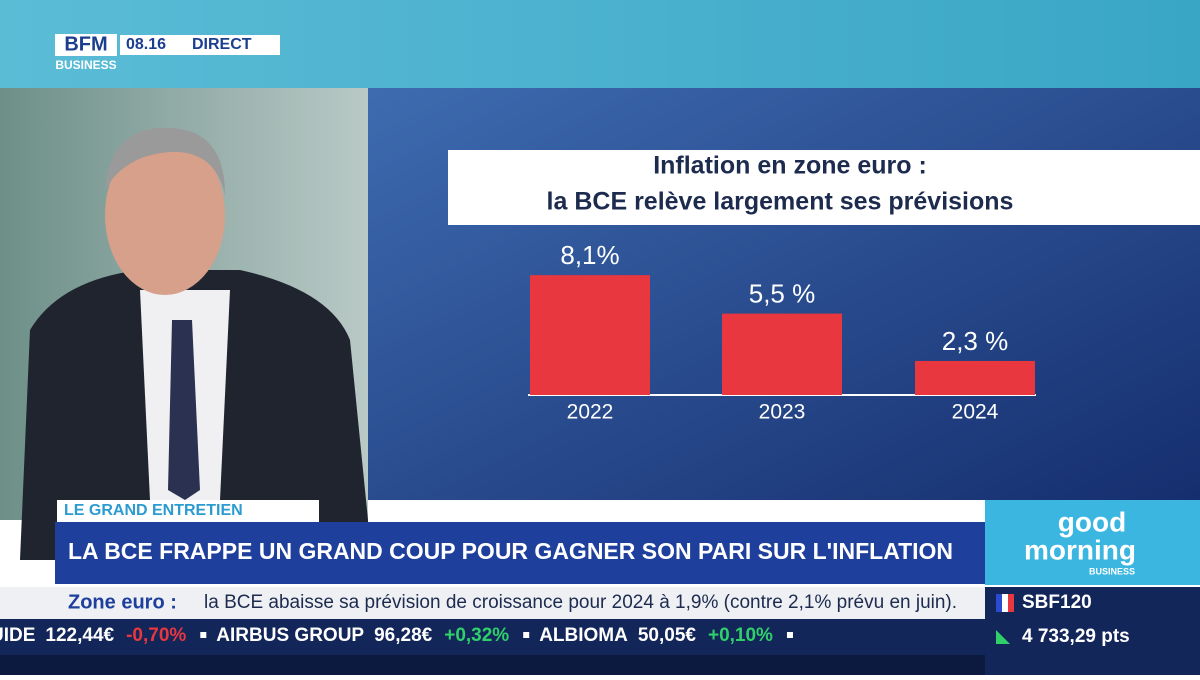 The height and width of the screenshot is (680, 1200). I want to click on logo-box, so click(86, 45).